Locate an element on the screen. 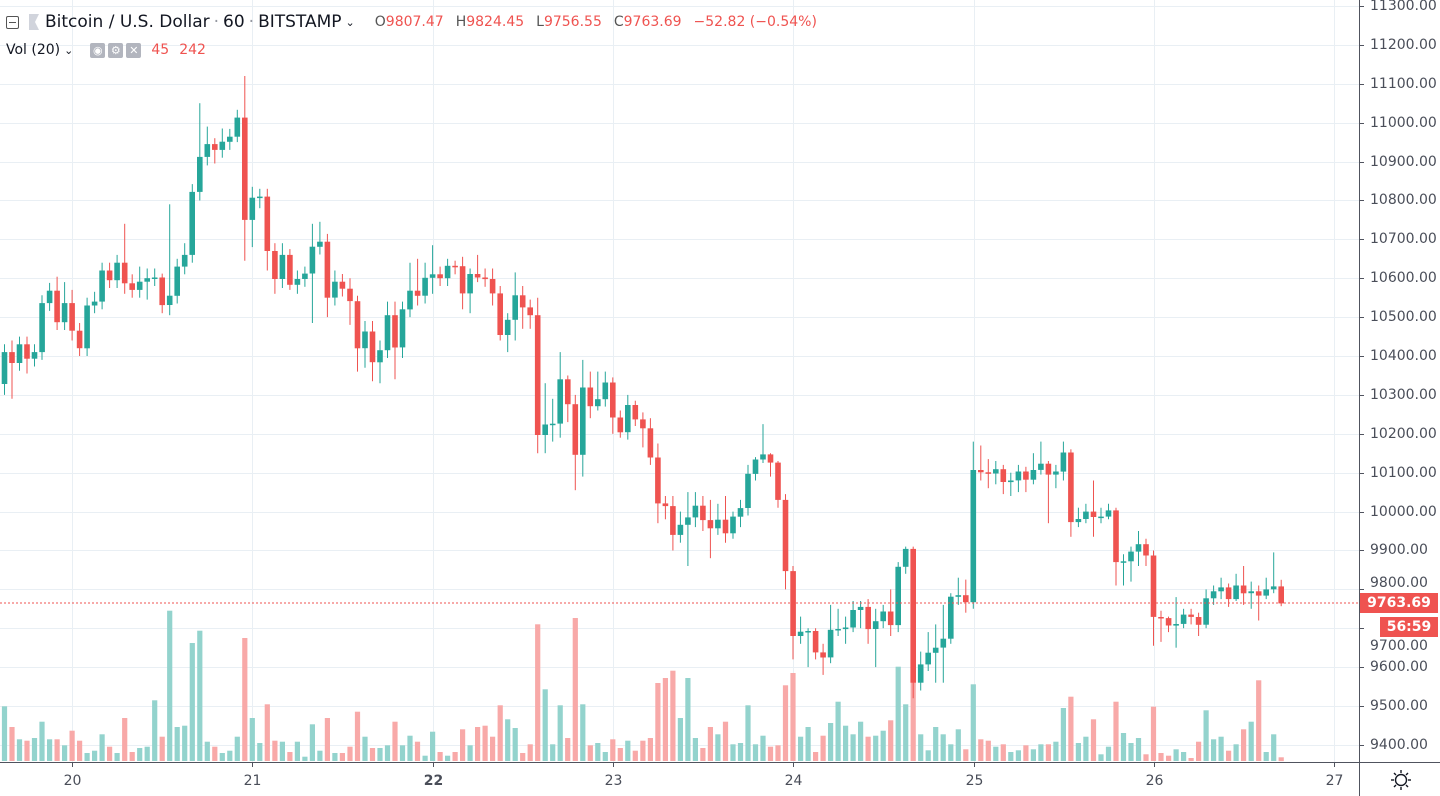 The width and height of the screenshot is (1440, 796). price-tick-label: 10400.00 is located at coordinates (1403, 356).